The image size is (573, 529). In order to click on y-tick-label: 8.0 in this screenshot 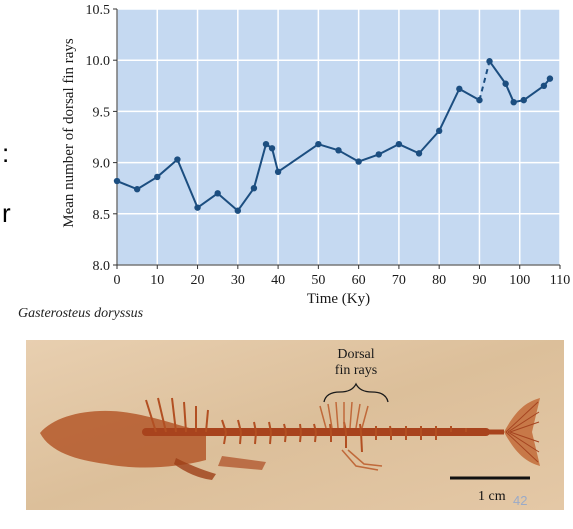, I will do `click(102, 266)`.